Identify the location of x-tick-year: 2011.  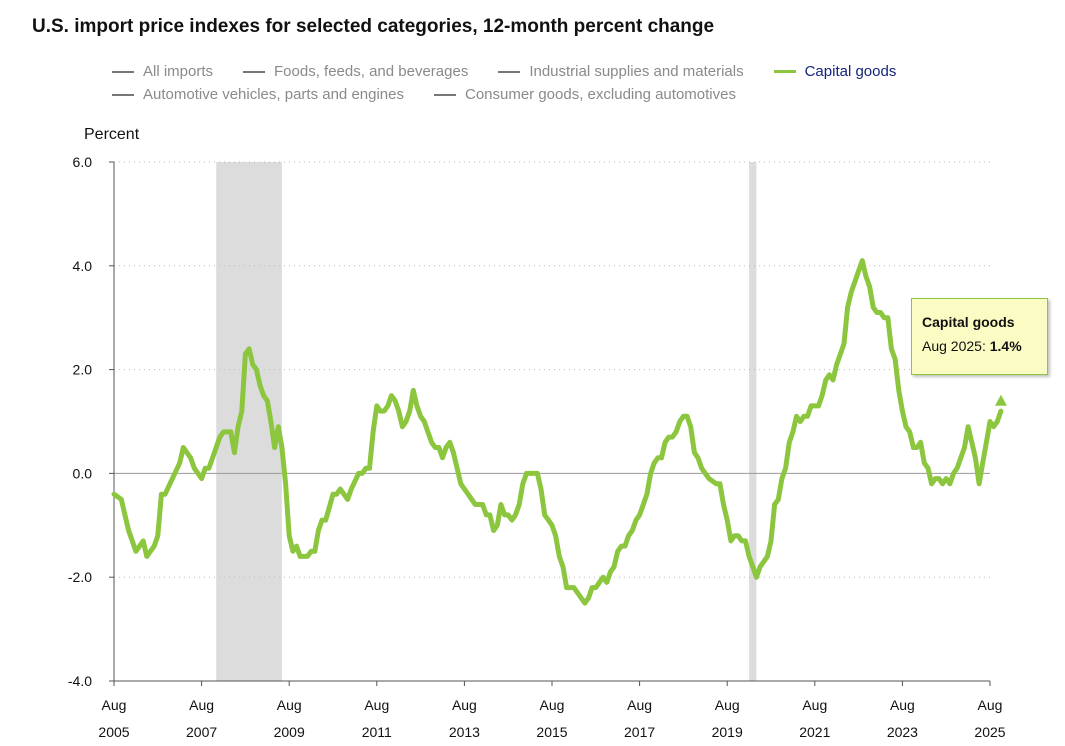
(377, 732).